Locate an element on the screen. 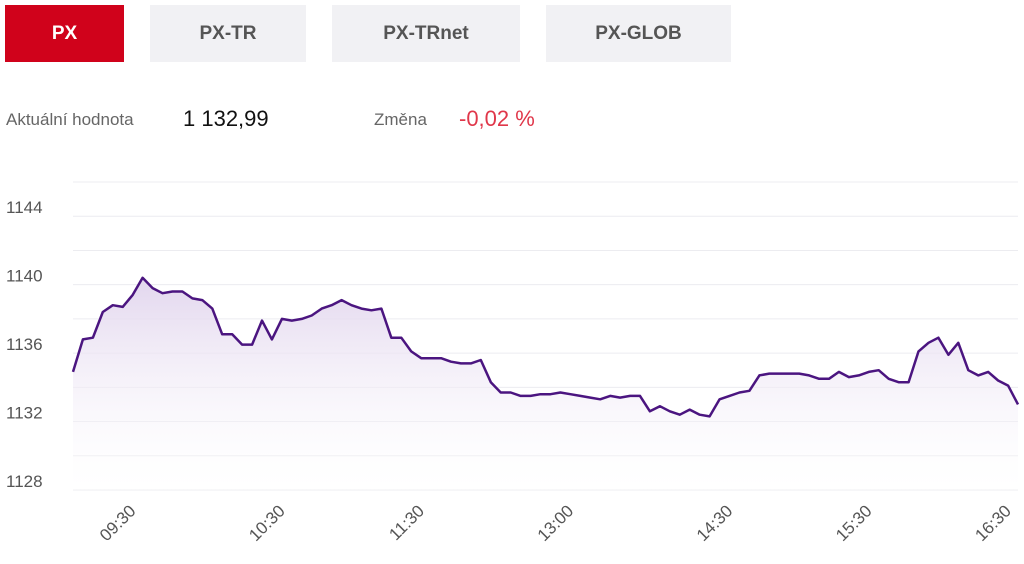 The height and width of the screenshot is (564, 1024). y-tick-label: 1132 is located at coordinates (24, 413).